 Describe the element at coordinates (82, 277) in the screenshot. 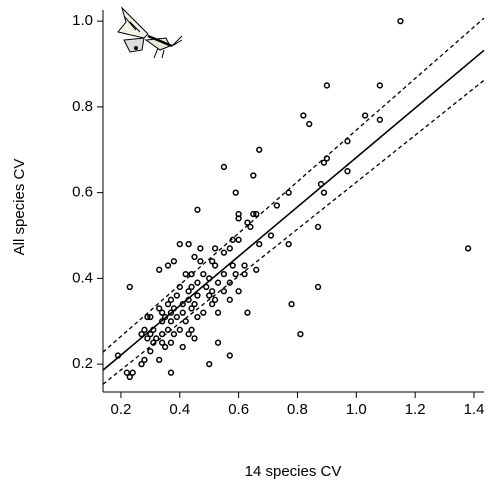

I see `y-tick-label: 0.4` at that location.